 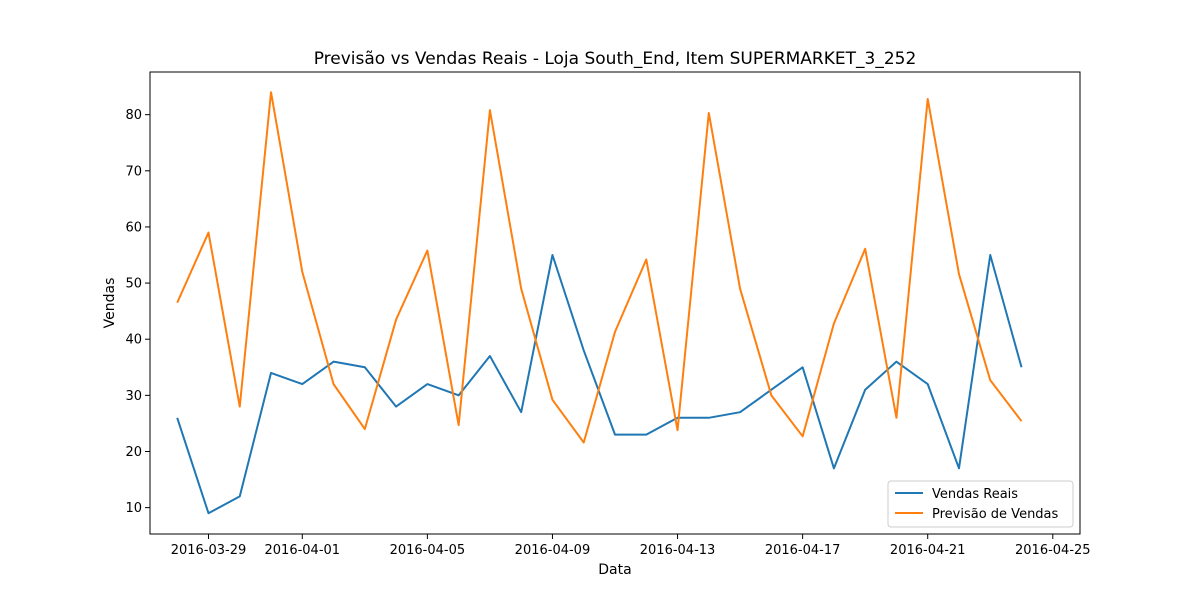 What do you see at coordinates (975, 494) in the screenshot?
I see `legend-label-vendas-reais: Vendas Reais` at bounding box center [975, 494].